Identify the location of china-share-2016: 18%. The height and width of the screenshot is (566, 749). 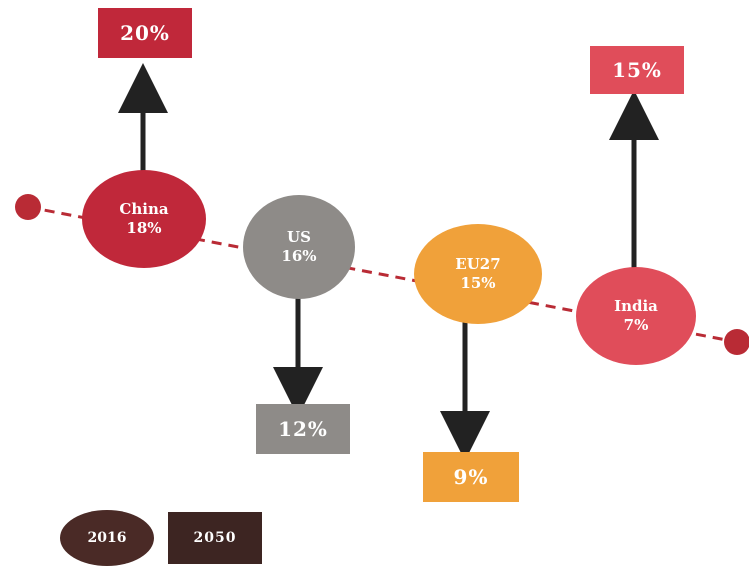
(144, 228).